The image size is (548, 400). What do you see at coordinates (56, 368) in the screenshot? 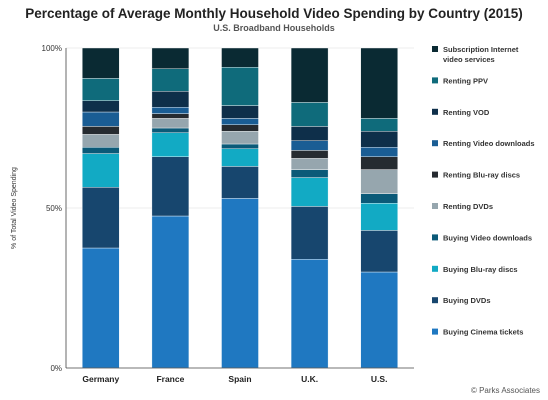
I see `y-tick-label: 0%` at bounding box center [56, 368].